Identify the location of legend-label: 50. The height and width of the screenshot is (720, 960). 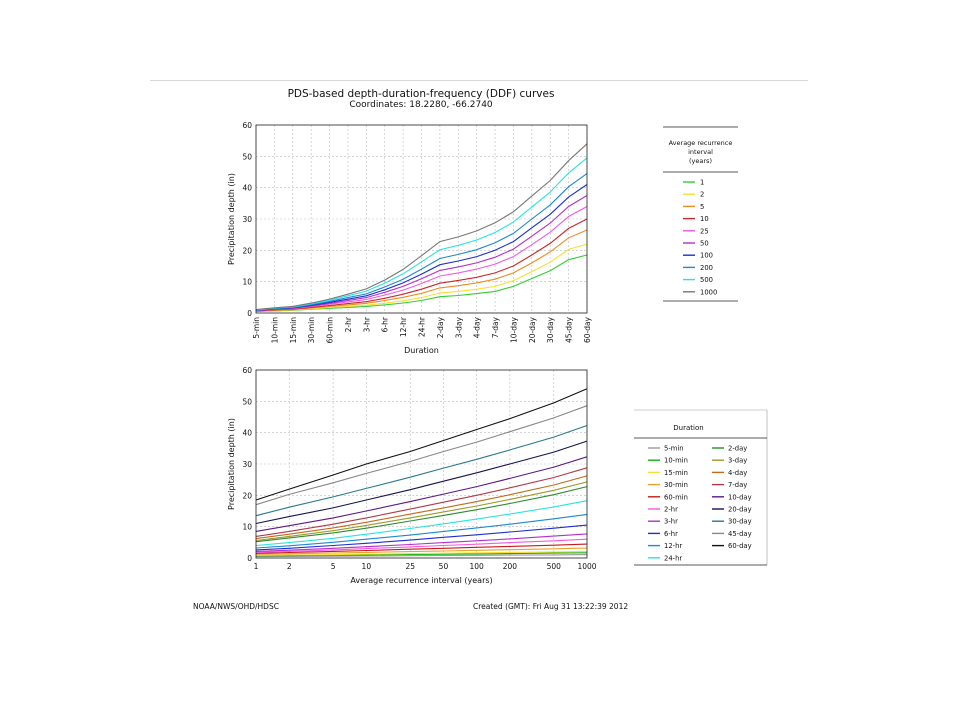
(704, 244).